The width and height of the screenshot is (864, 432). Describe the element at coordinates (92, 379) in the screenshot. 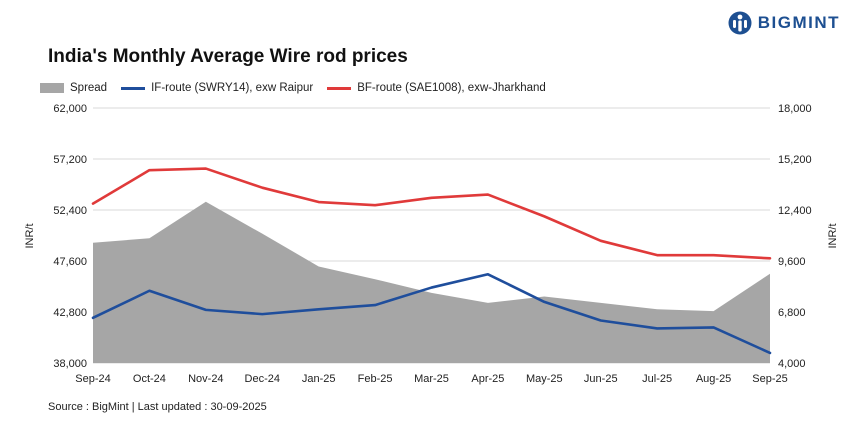

I see `x-tick-label: Sep-24` at that location.